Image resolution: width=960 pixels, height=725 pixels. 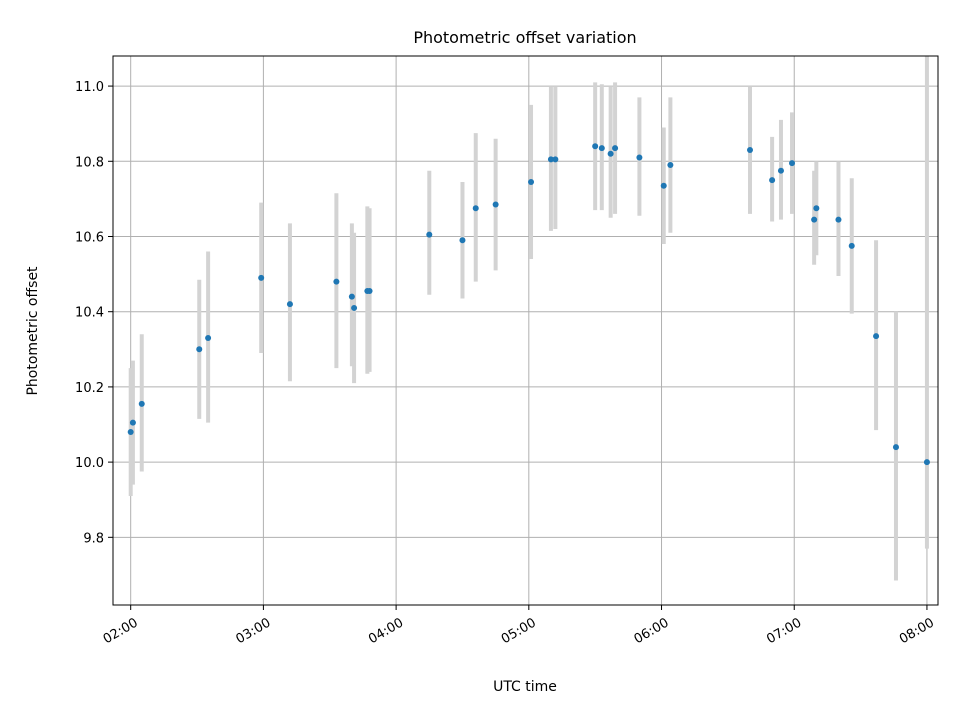 What do you see at coordinates (33, 331) in the screenshot?
I see `y-axis-label: Photometric offset` at bounding box center [33, 331].